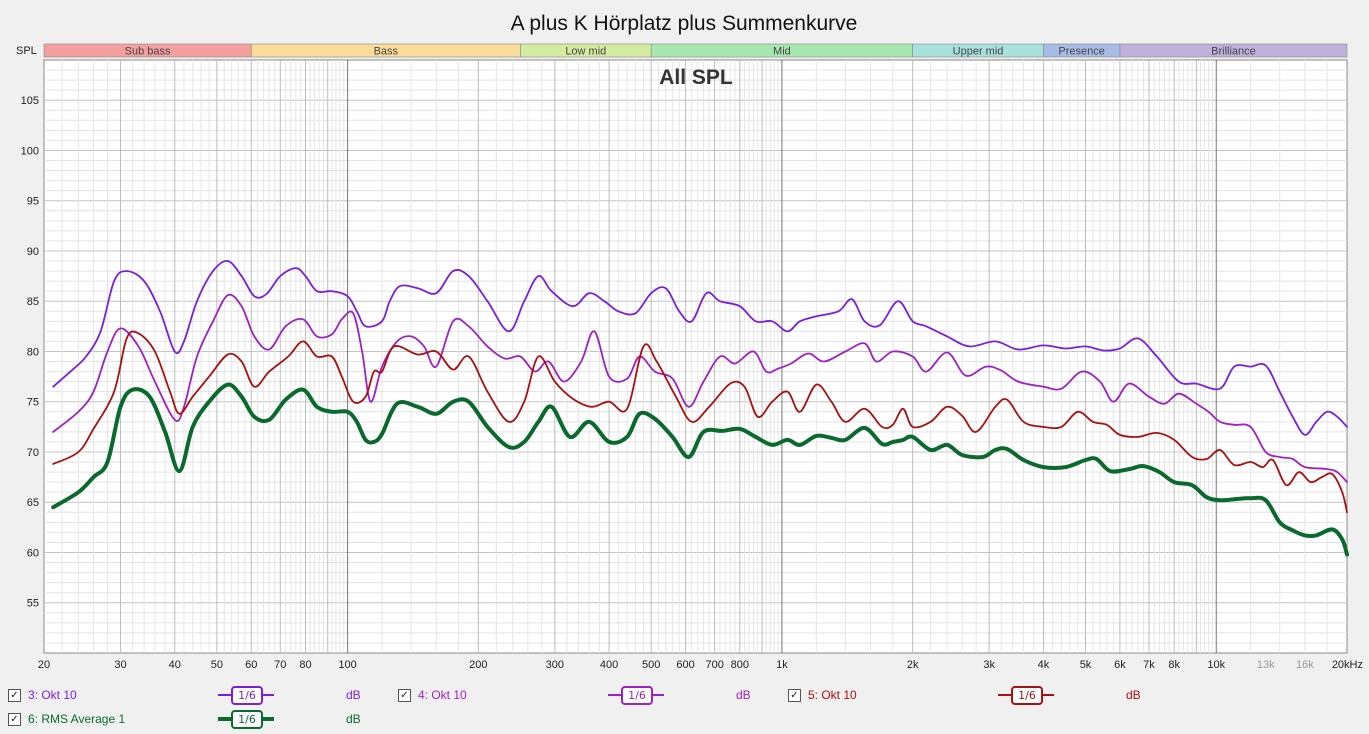 The height and width of the screenshot is (734, 1369). What do you see at coordinates (30, 101) in the screenshot?
I see `y-tick-label: 105` at bounding box center [30, 101].